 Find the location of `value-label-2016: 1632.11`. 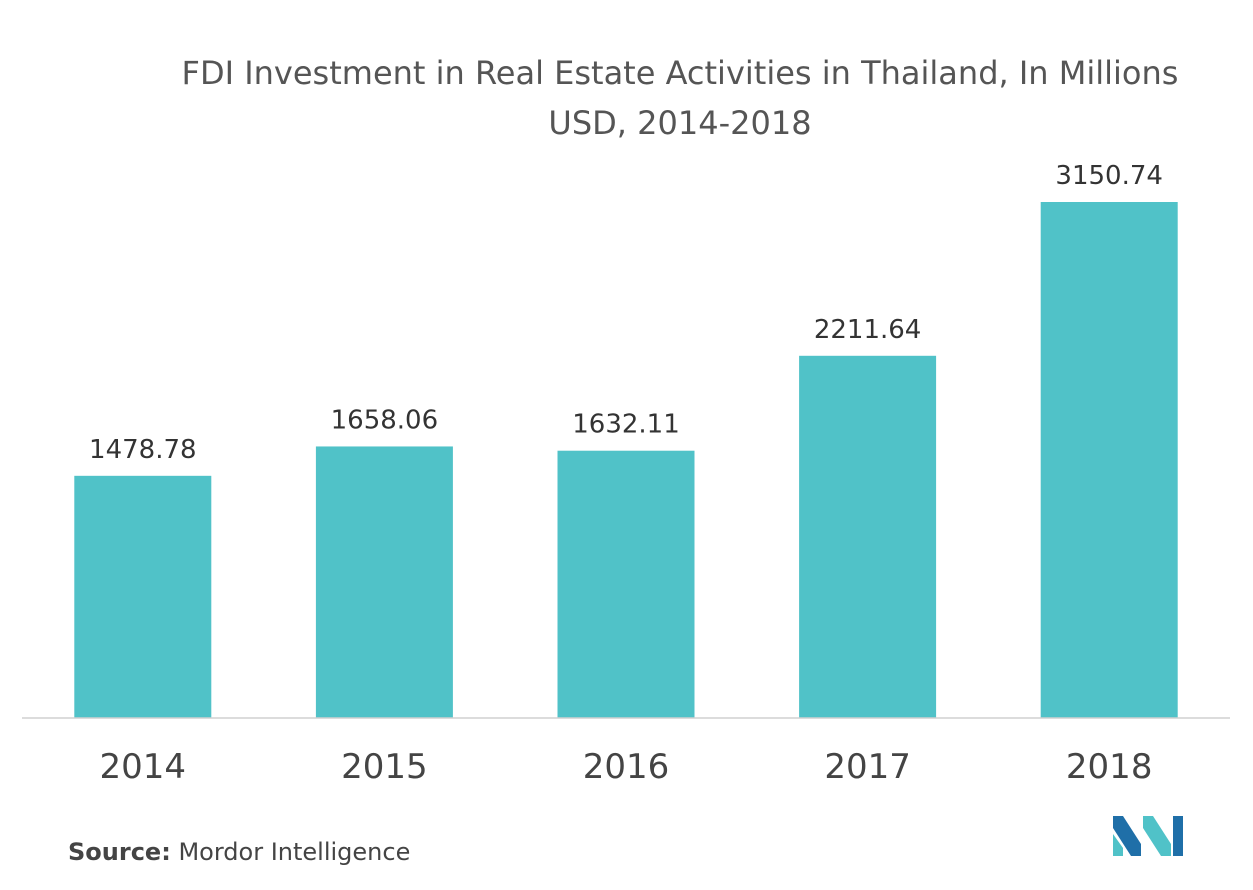

value-label-2016: 1632.11 is located at coordinates (626, 425).